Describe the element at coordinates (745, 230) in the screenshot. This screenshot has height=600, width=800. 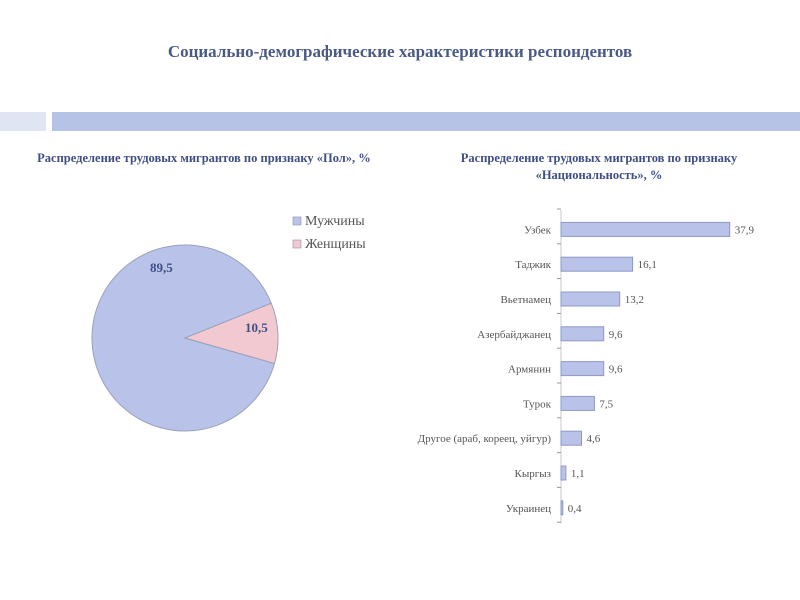
I see `bar-value-label: 37,9` at that location.